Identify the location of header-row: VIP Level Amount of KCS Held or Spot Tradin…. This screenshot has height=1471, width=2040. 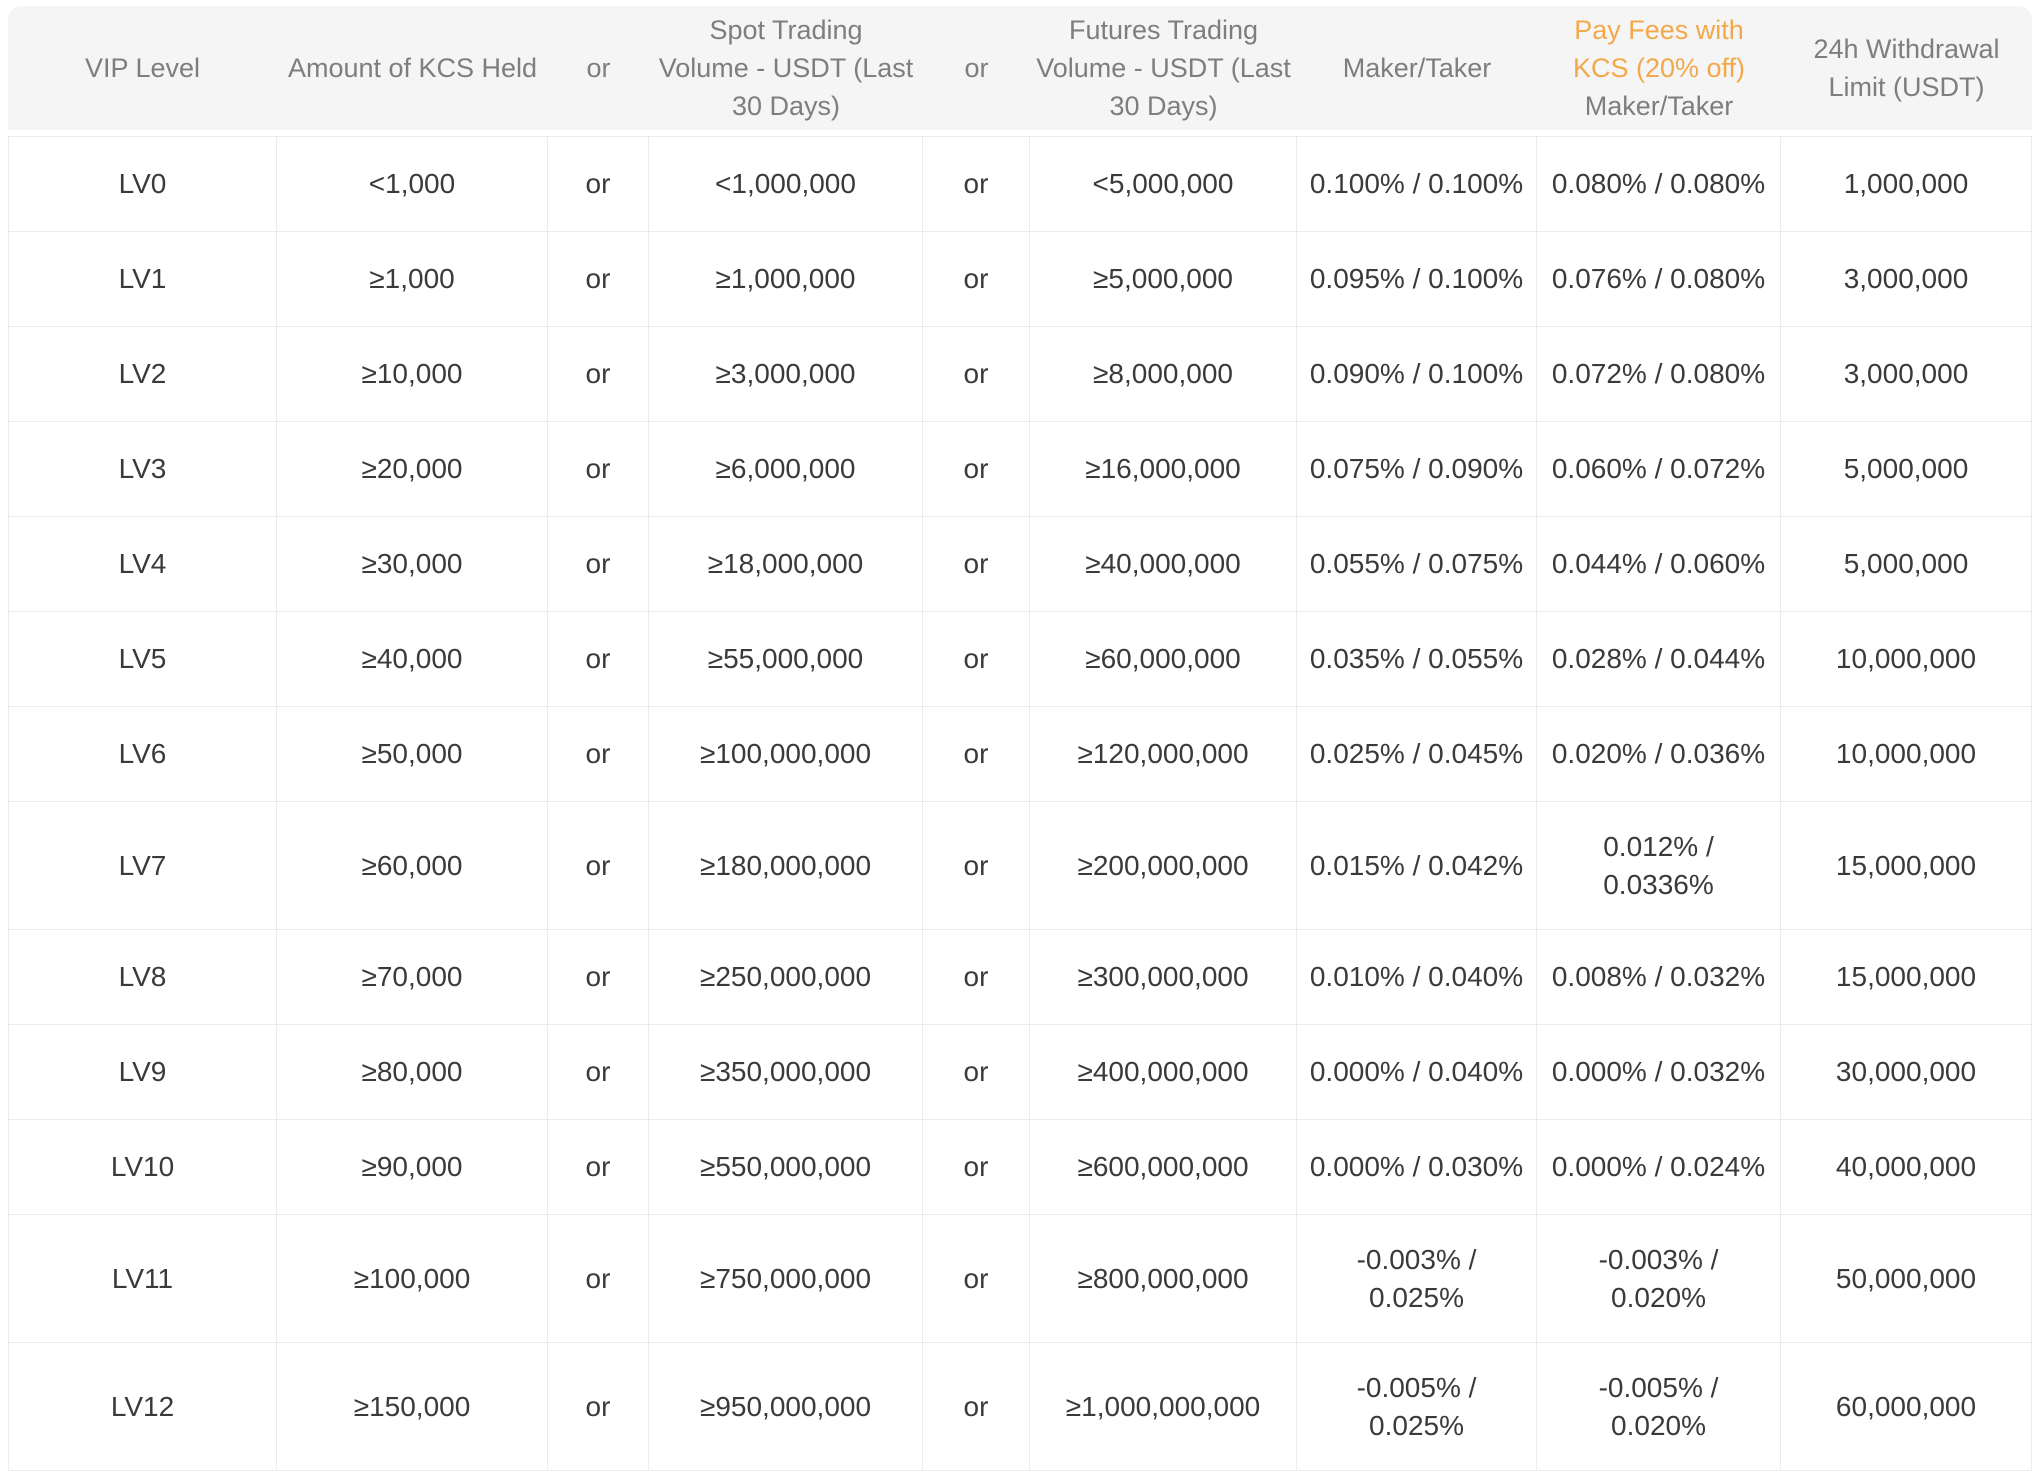
(1020, 71).